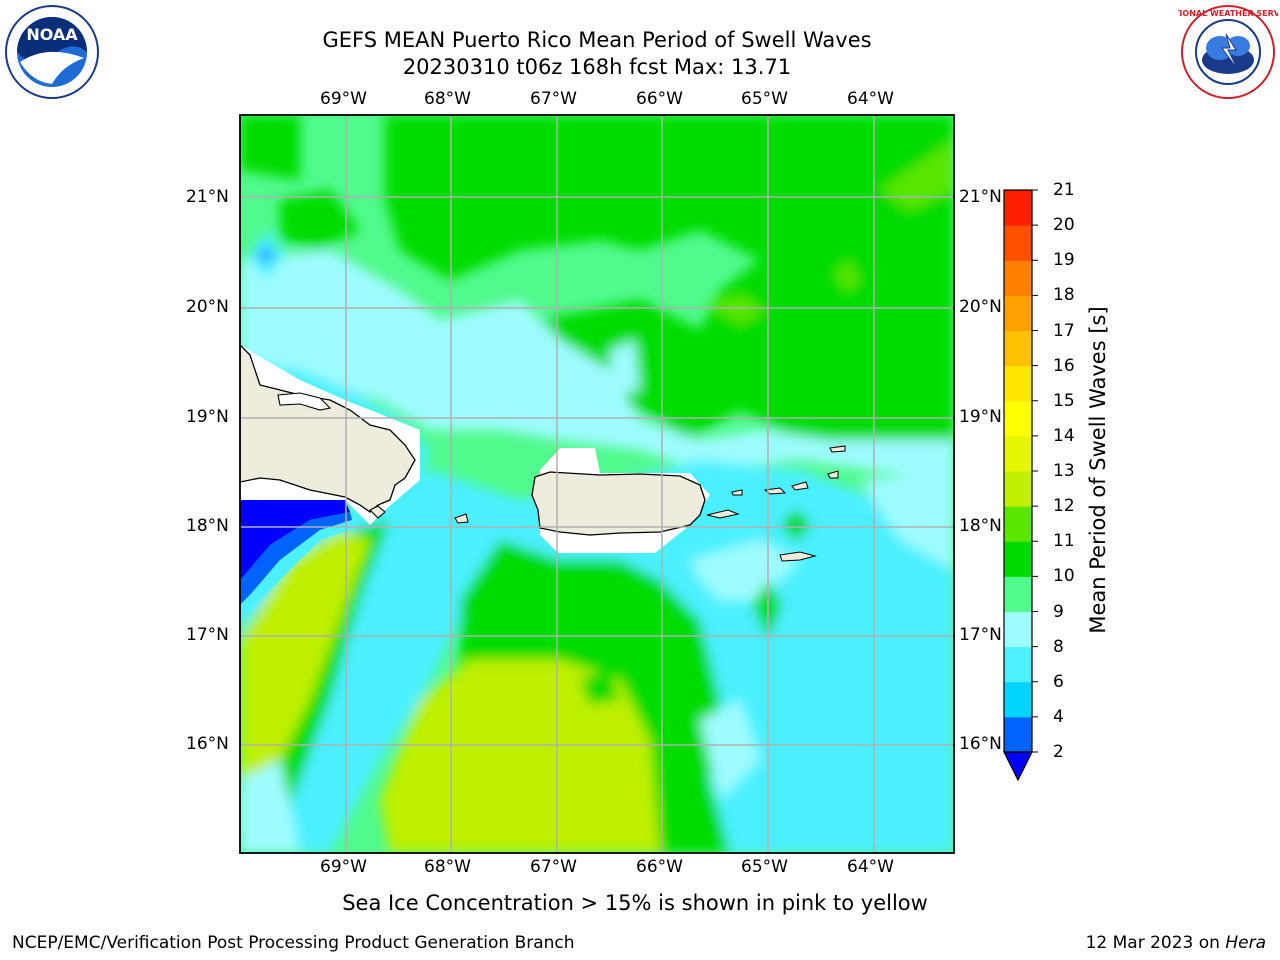  Describe the element at coordinates (1098, 470) in the screenshot. I see `colorbar-title: Mean Period of Swell Waves [s]` at that location.